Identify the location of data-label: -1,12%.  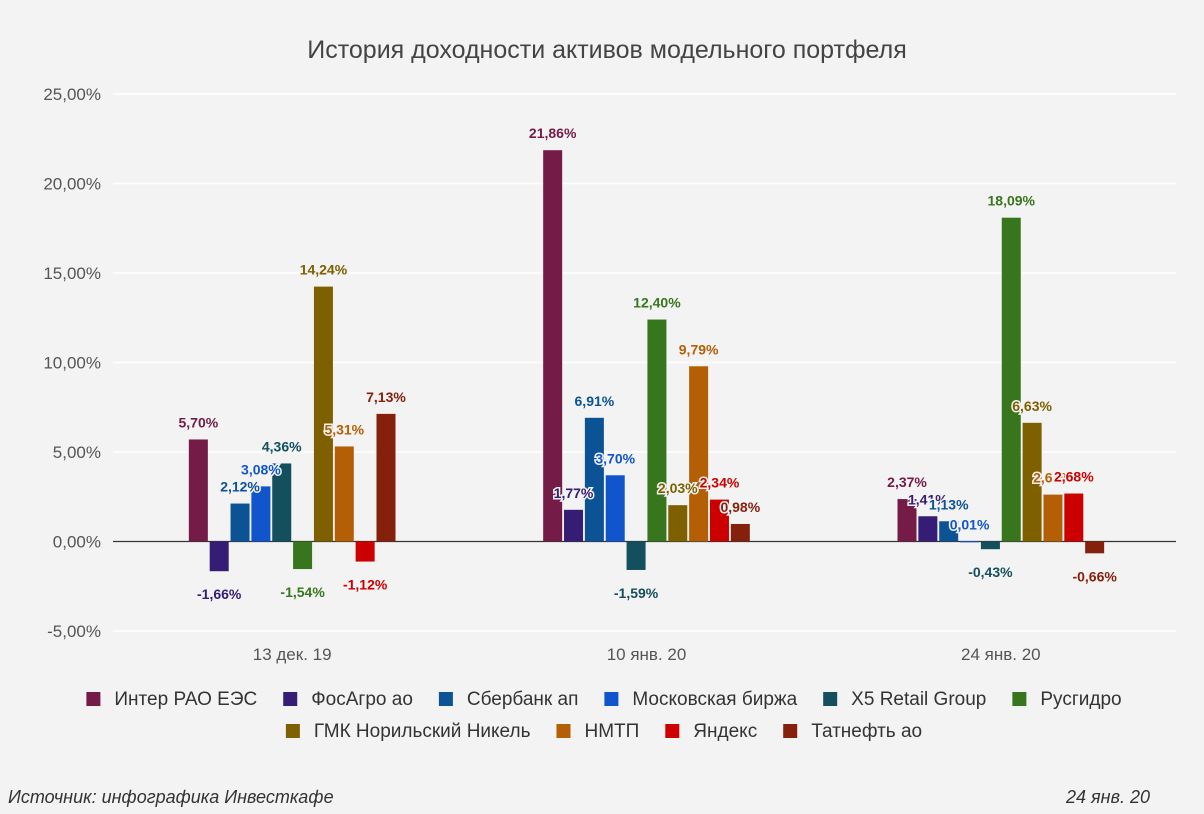
(365, 585).